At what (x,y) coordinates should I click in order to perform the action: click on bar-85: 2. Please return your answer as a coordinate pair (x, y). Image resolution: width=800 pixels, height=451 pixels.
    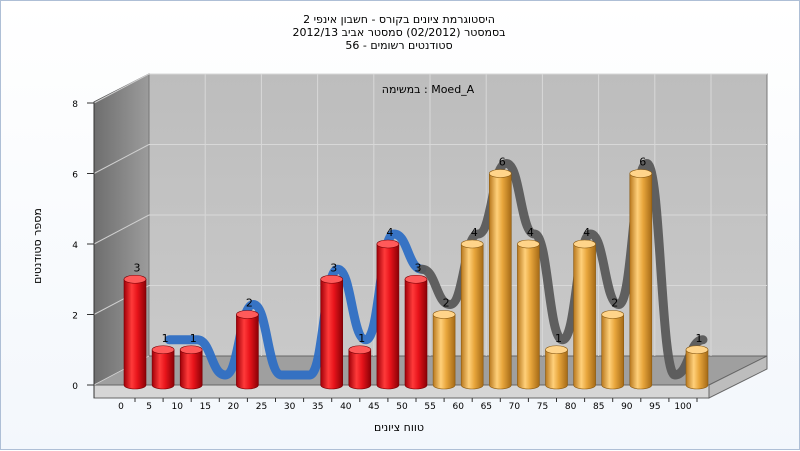
    Looking at the image, I should click on (613, 343).